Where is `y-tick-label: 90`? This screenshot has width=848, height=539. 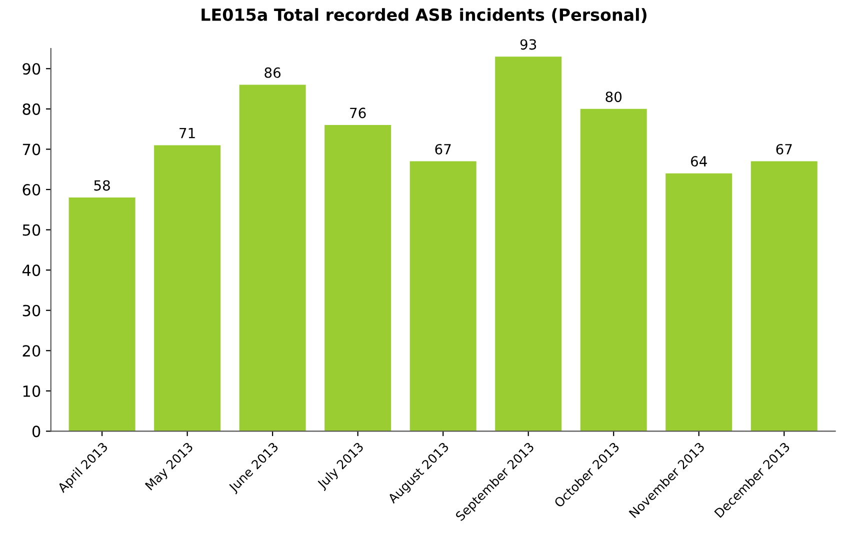 y-tick-label: 90 is located at coordinates (31, 69).